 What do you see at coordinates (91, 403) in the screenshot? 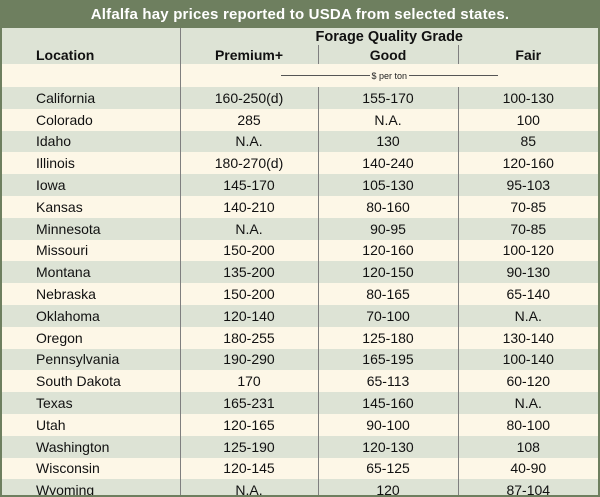
I see `location-cell: Texas` at bounding box center [91, 403].